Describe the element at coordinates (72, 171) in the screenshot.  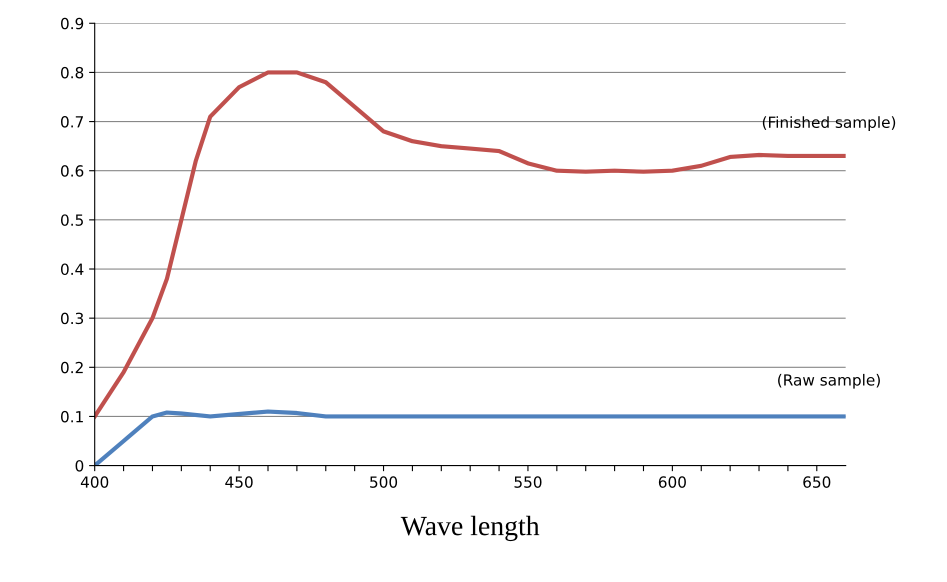
I see `y-tick-label: 0.6` at that location.